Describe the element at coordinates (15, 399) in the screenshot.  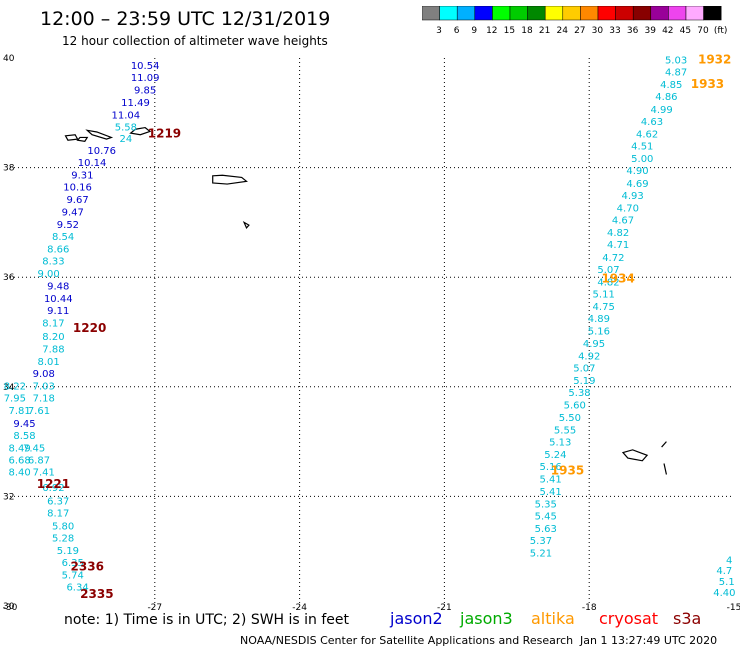
I see `wave-height-point: 7.95` at that location.